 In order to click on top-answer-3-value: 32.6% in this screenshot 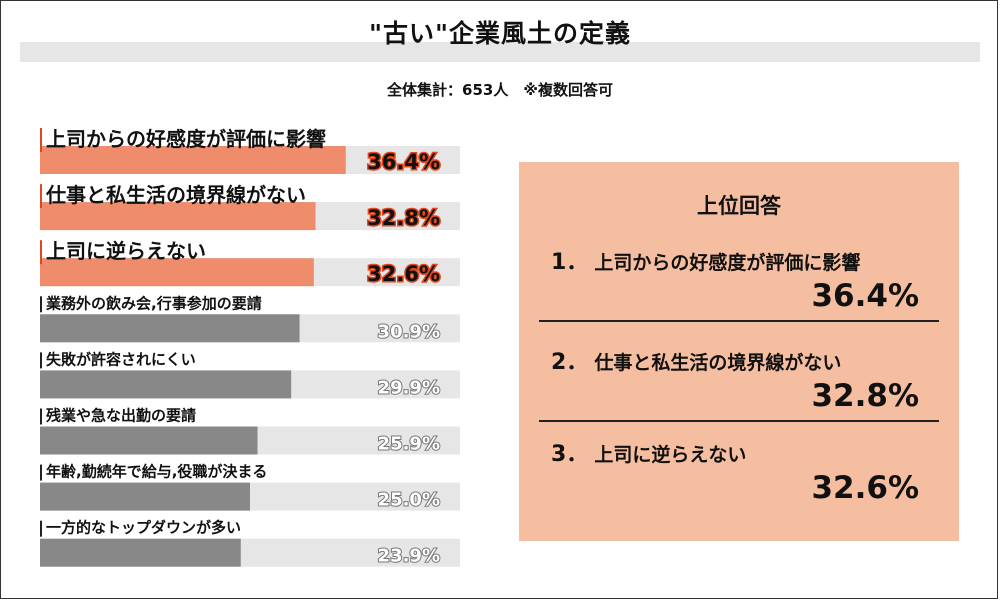, I will do `click(865, 488)`.